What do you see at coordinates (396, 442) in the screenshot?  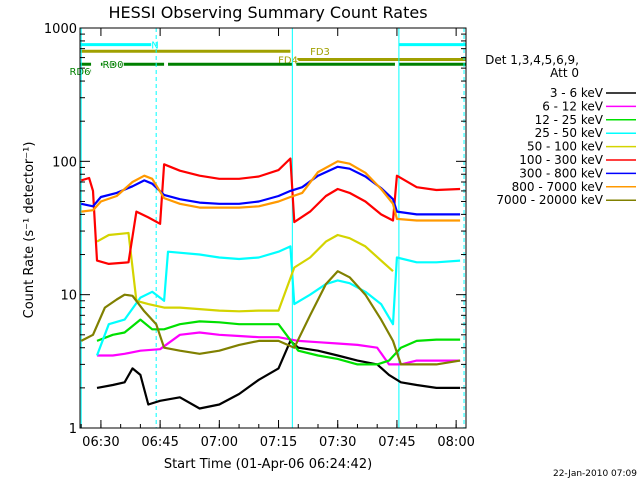 I see `x-tick-label-5: 07:45` at bounding box center [396, 442].